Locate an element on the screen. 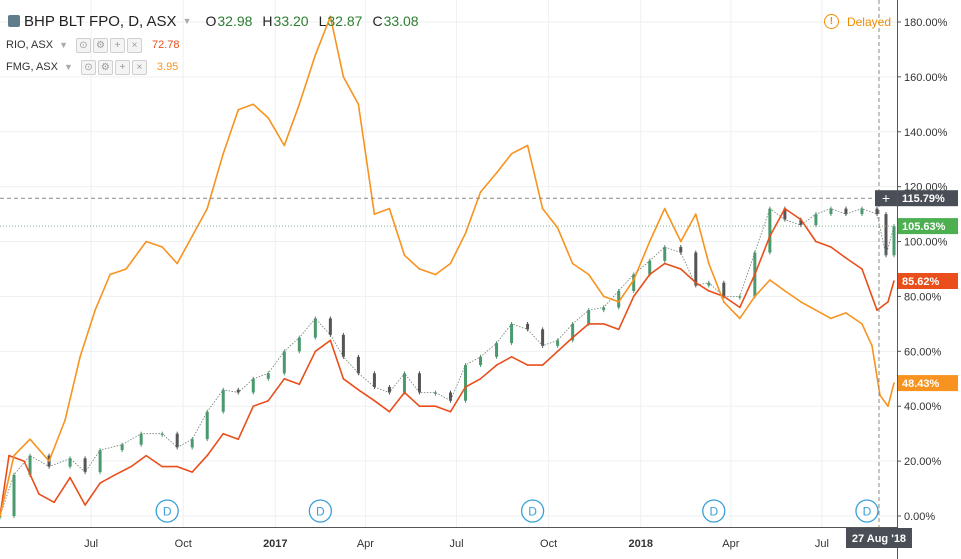 The image size is (961, 559). price-tag-bhp: 105.63% is located at coordinates (928, 226).